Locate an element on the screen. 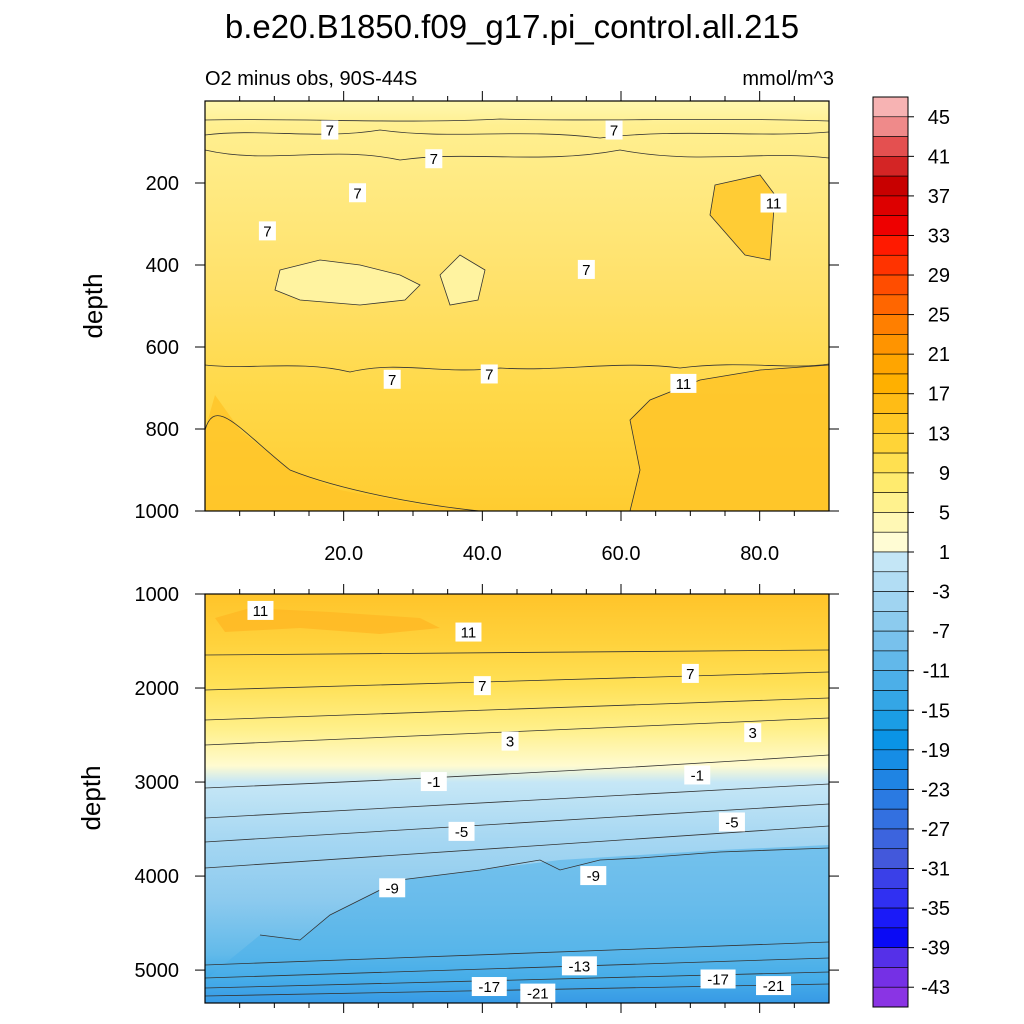 The image size is (1024, 1024). upper-y-tick-label: 800 is located at coordinates (162, 430).